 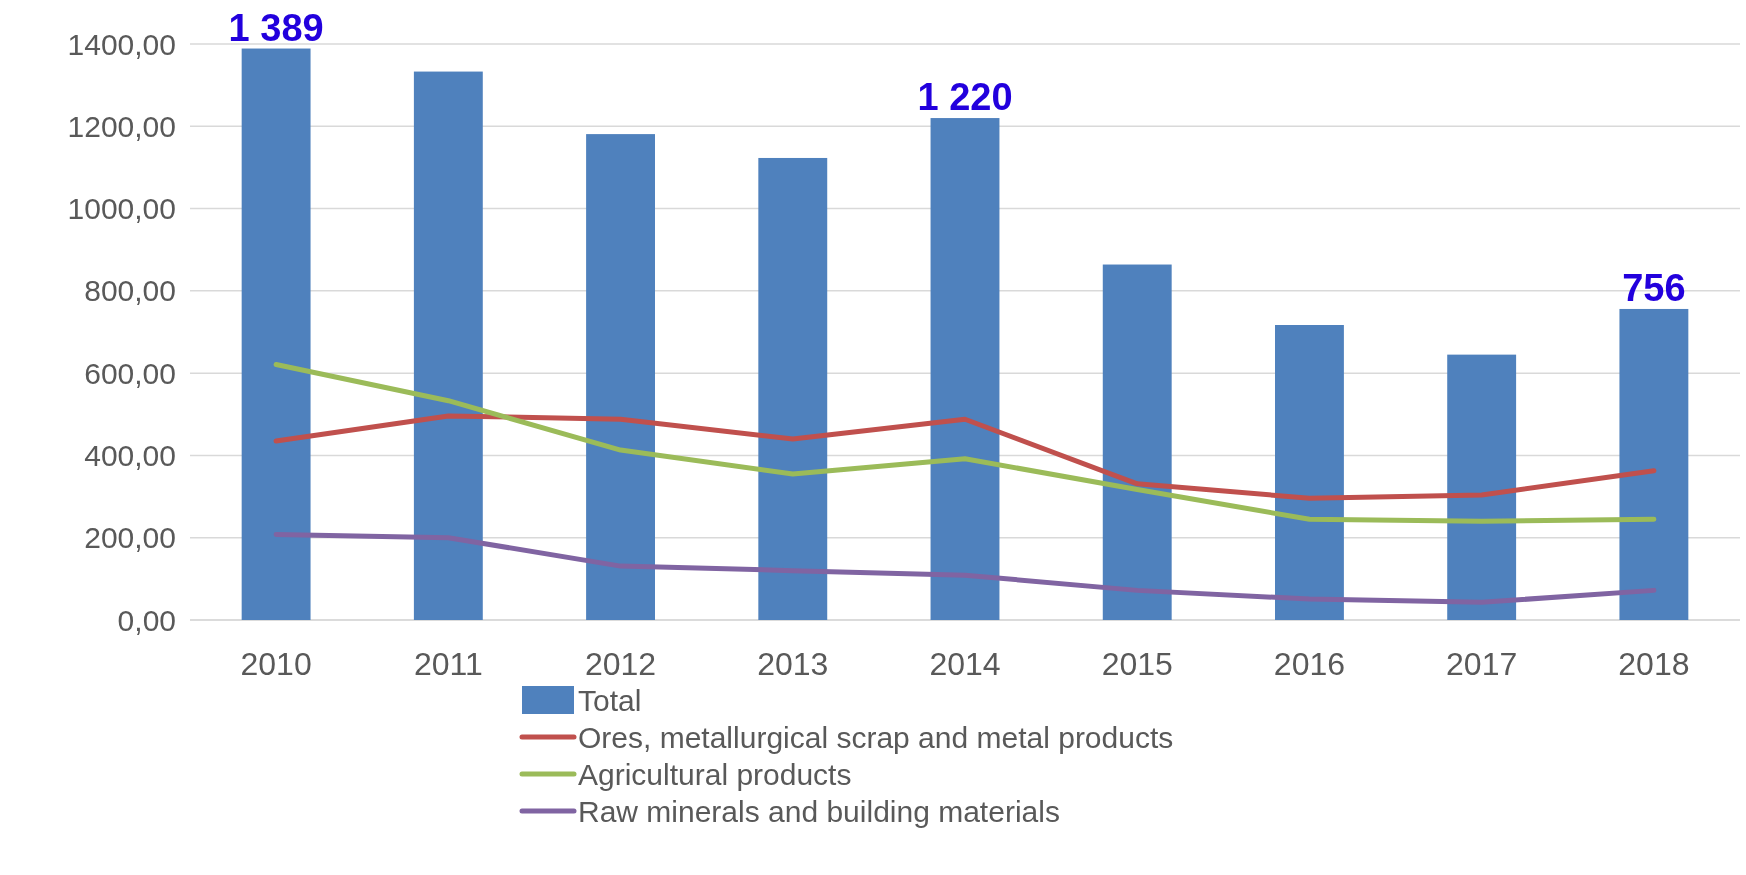 What do you see at coordinates (610, 700) in the screenshot?
I see `legend-label: Total` at bounding box center [610, 700].